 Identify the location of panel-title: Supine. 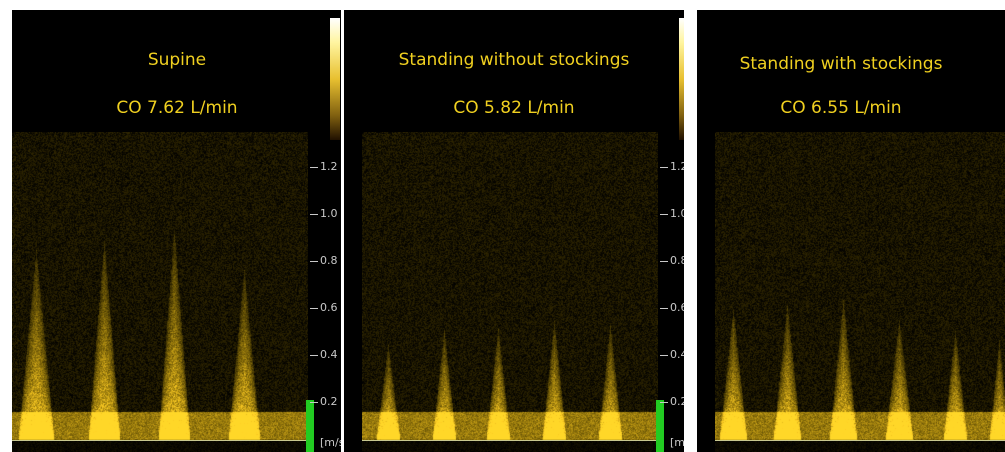
(177, 60).